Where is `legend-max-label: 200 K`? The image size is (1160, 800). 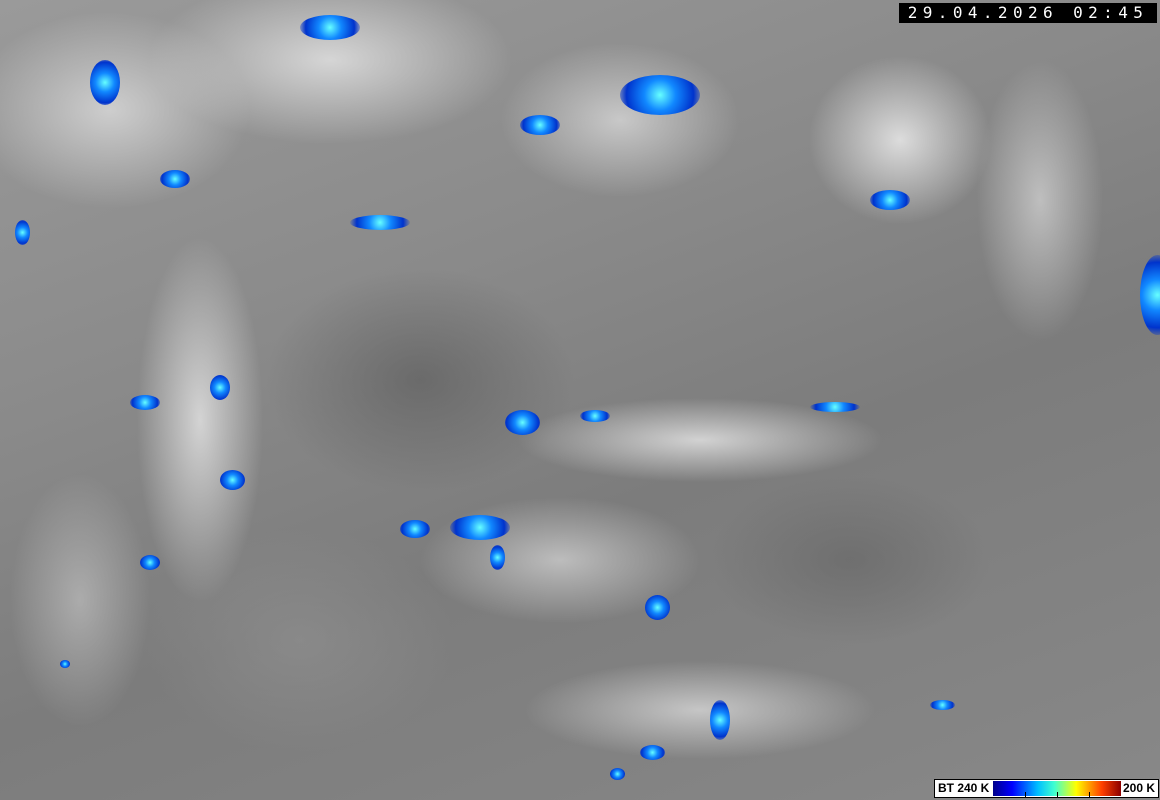
legend-max-label: 200 K is located at coordinates (1138, 788).